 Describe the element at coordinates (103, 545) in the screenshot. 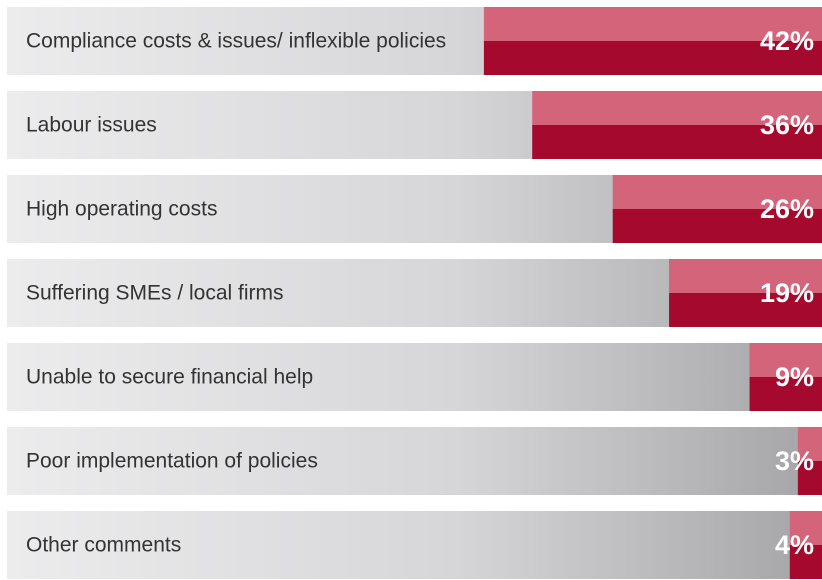

I see `category-label: Other comments` at that location.